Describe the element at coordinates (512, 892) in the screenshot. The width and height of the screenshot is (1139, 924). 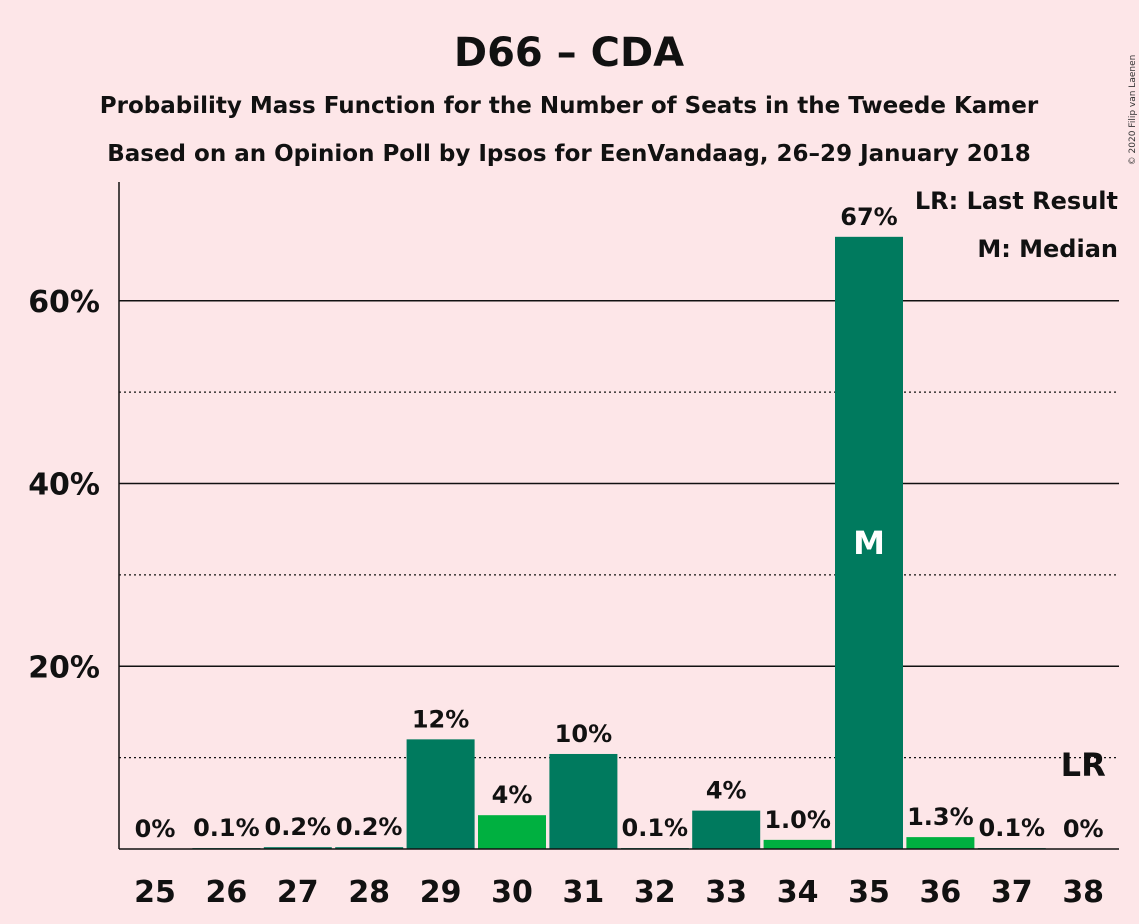
I see `x-tick-label-30: 30` at that location.